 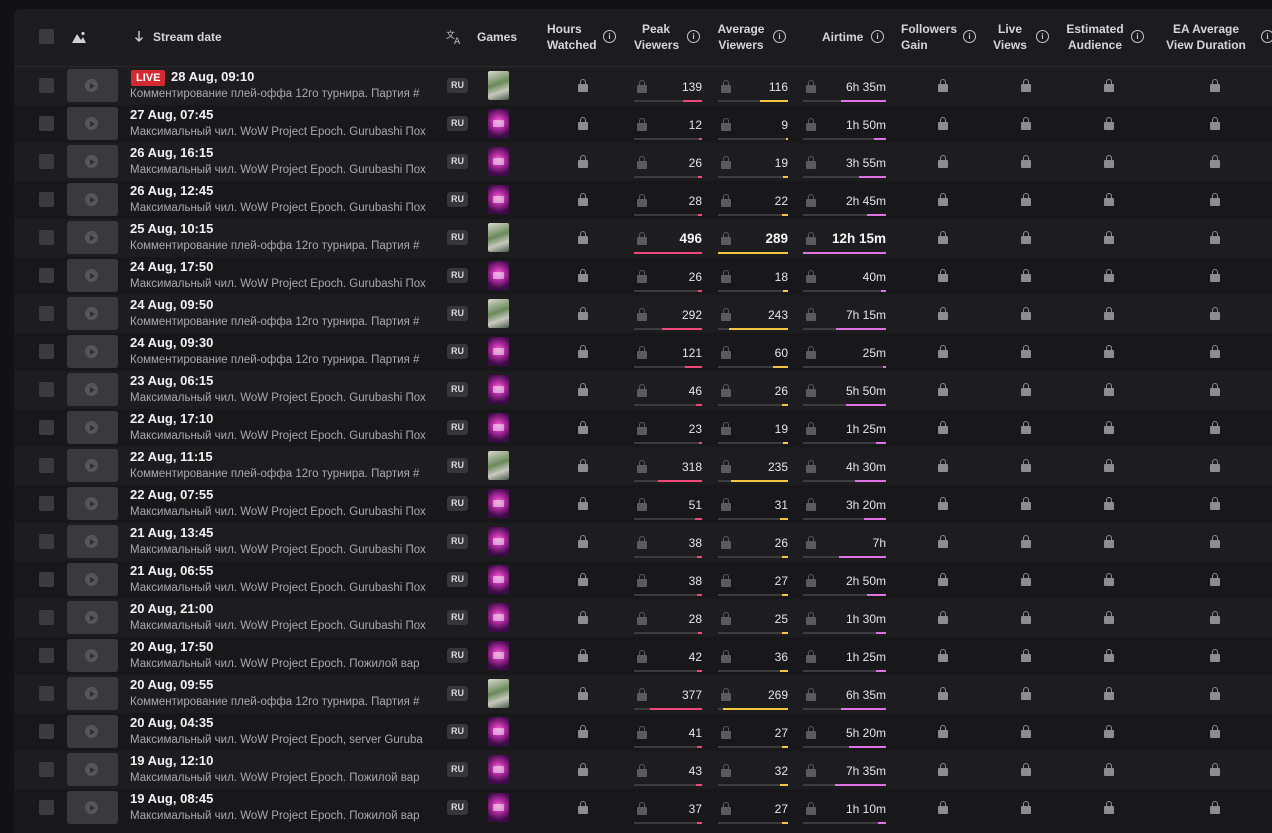 What do you see at coordinates (172, 380) in the screenshot?
I see `stream-date: 23 Aug, 06:15` at bounding box center [172, 380].